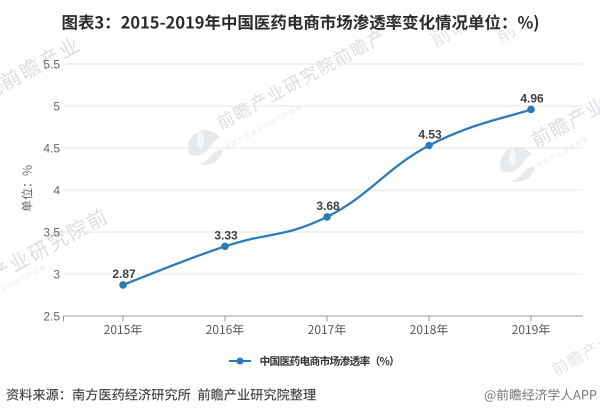 The height and width of the screenshot is (417, 600). What do you see at coordinates (430, 134) in the screenshot?
I see `svg-text: 4.53` at bounding box center [430, 134].